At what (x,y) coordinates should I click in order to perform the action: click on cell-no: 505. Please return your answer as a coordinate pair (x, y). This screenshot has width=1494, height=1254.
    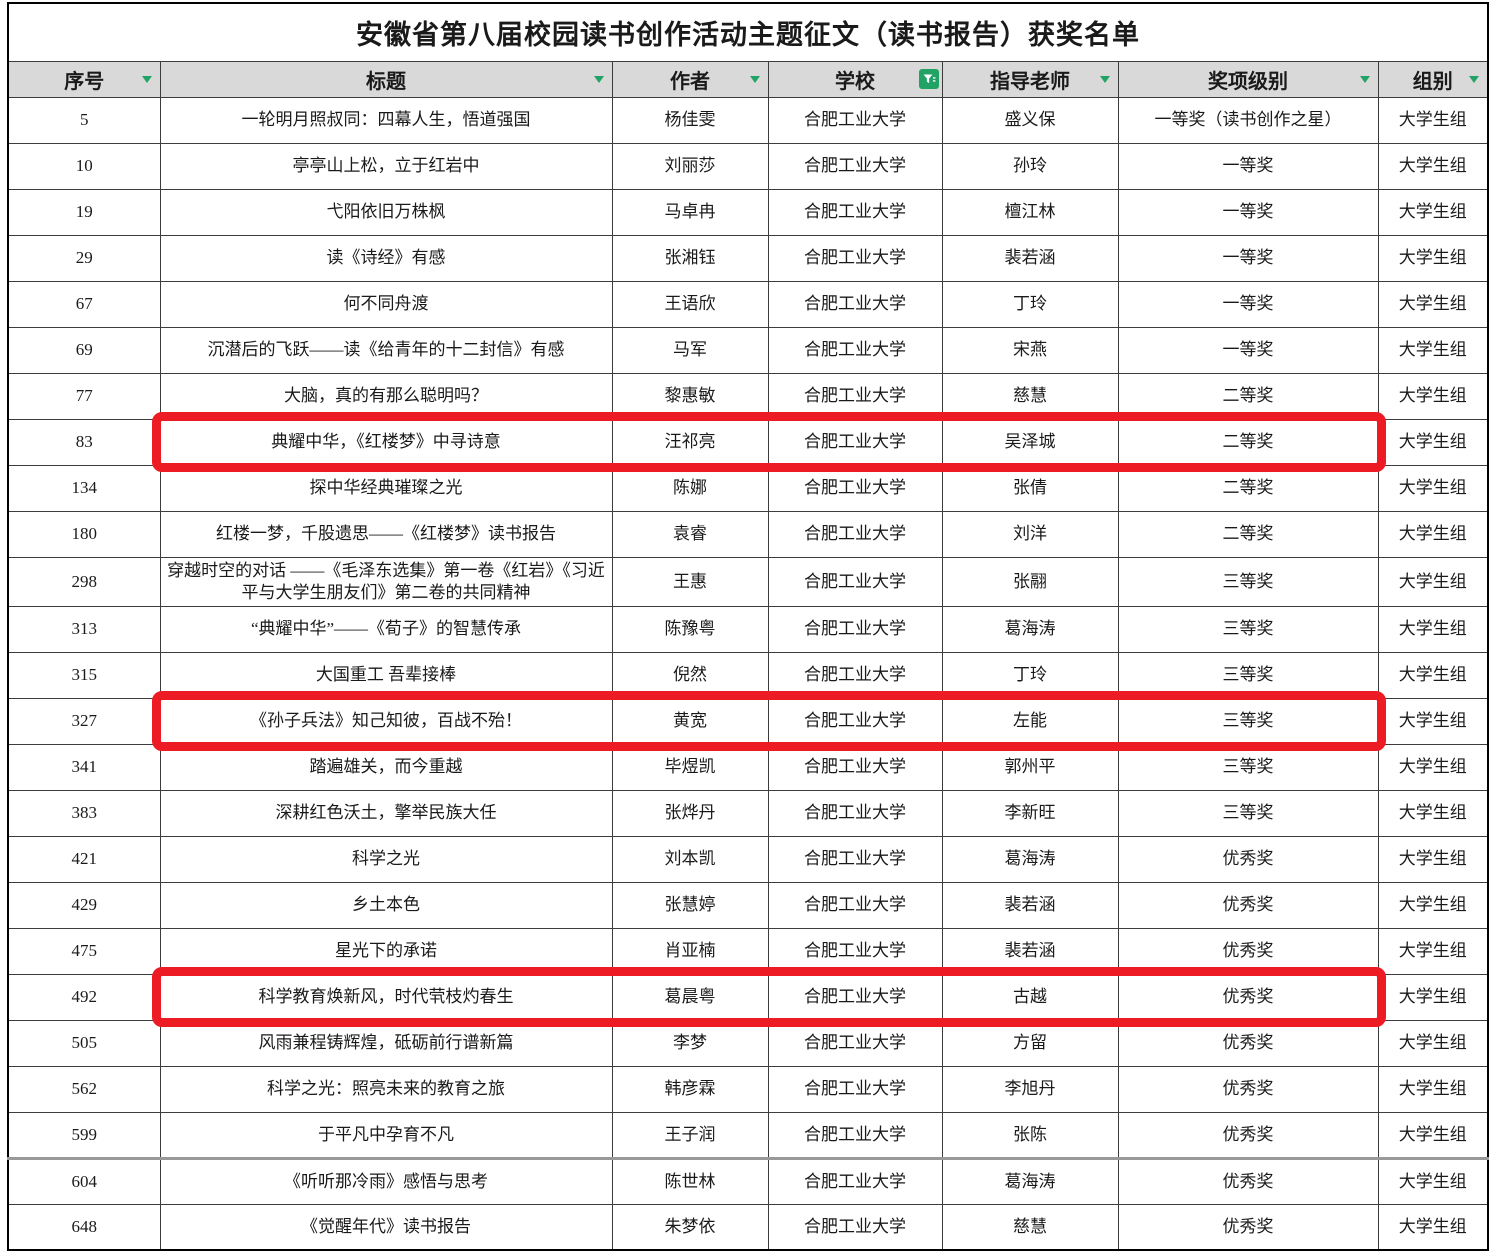
    Looking at the image, I should click on (84, 1043).